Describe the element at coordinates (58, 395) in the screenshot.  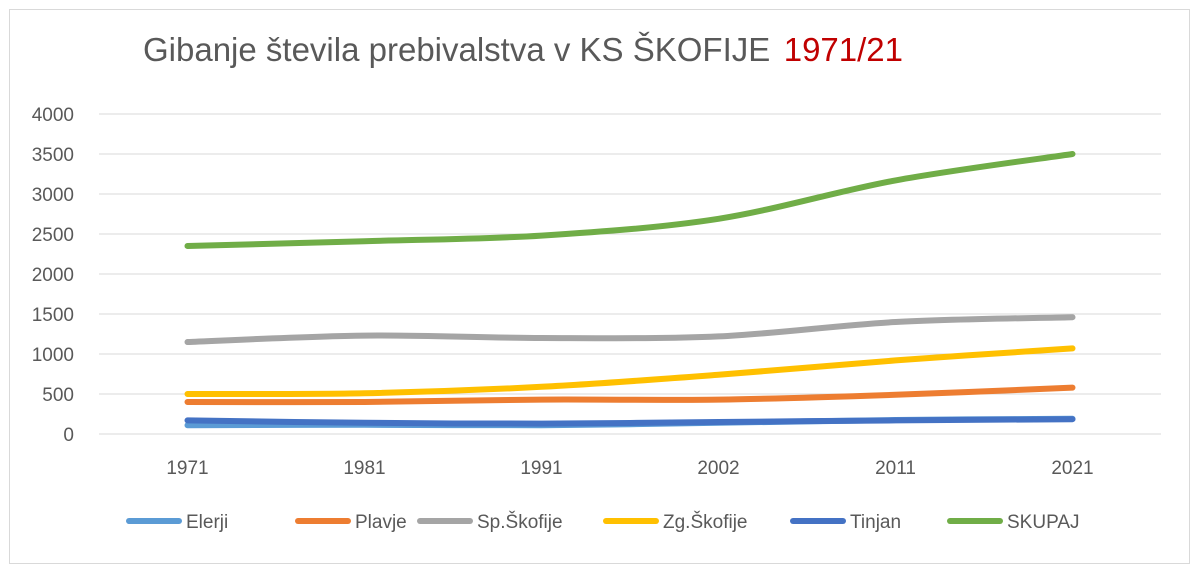
I see `y-tick-label: 500` at that location.